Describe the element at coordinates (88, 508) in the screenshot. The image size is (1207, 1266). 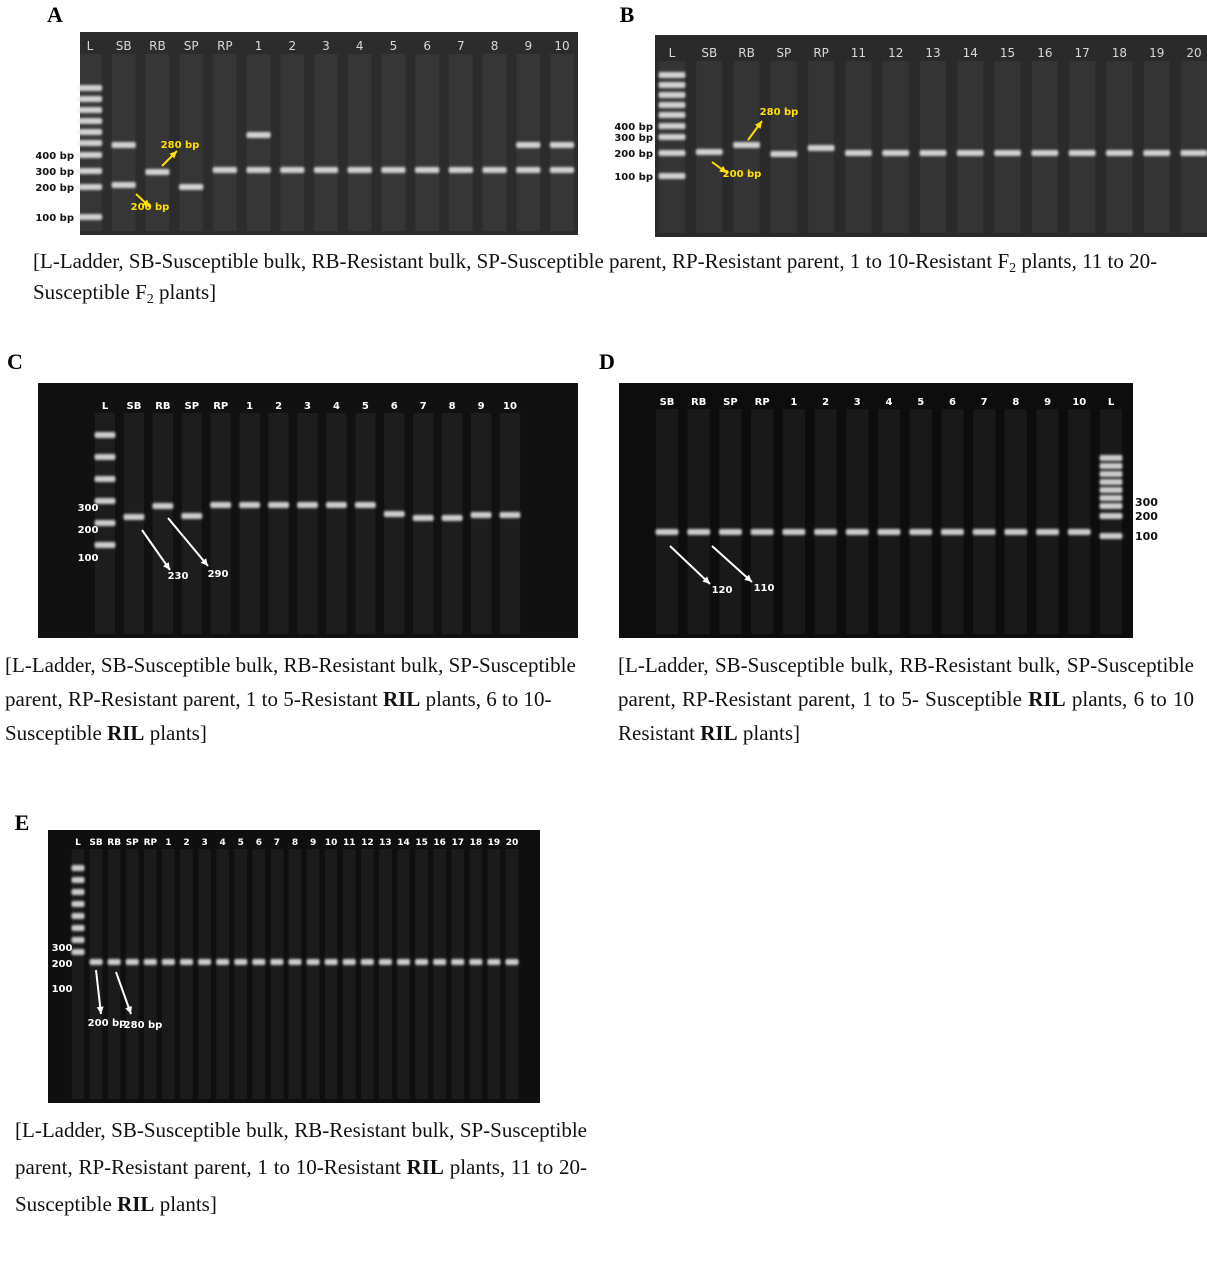
I see `size-label: 300` at that location.